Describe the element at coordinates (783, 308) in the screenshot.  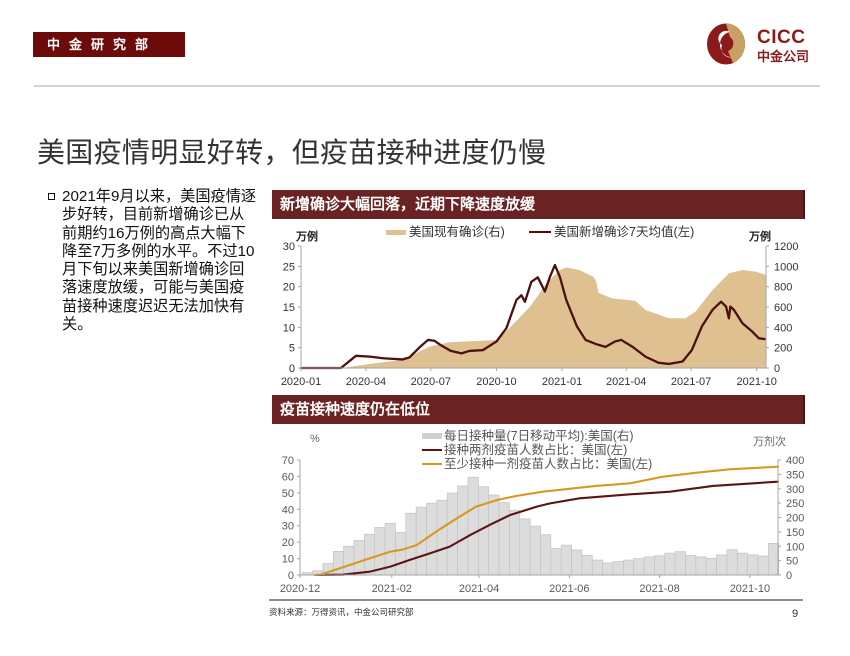
I see `y-tick-label-right: 600` at that location.